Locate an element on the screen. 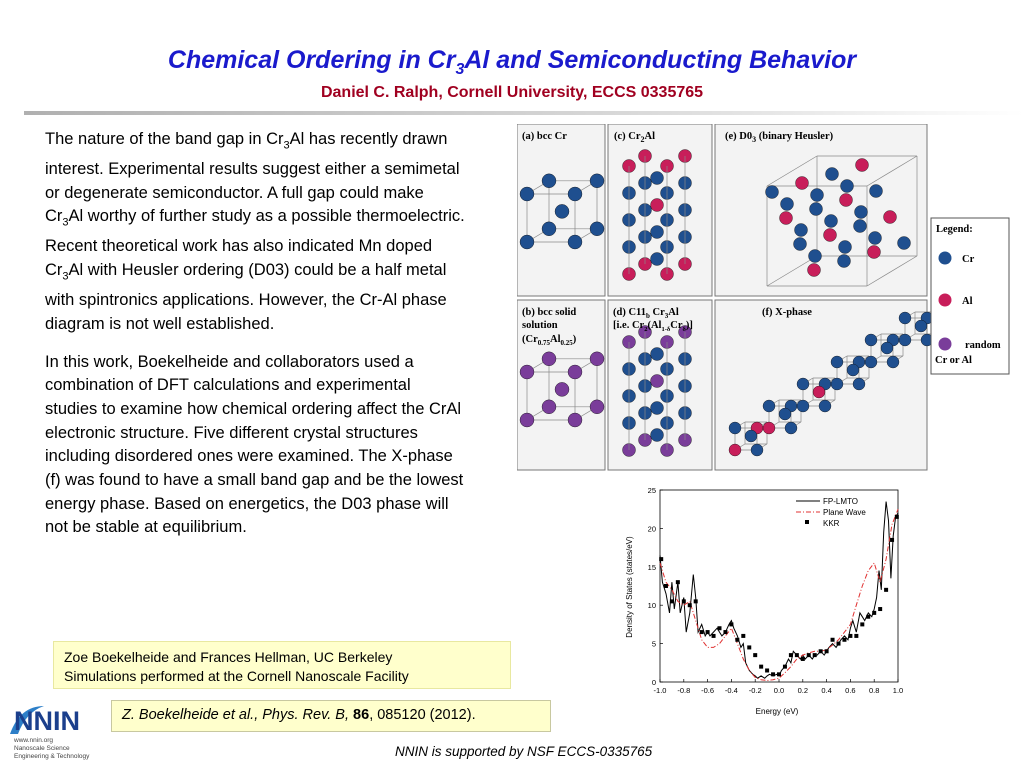  y-tick-label: 5 is located at coordinates (654, 644).